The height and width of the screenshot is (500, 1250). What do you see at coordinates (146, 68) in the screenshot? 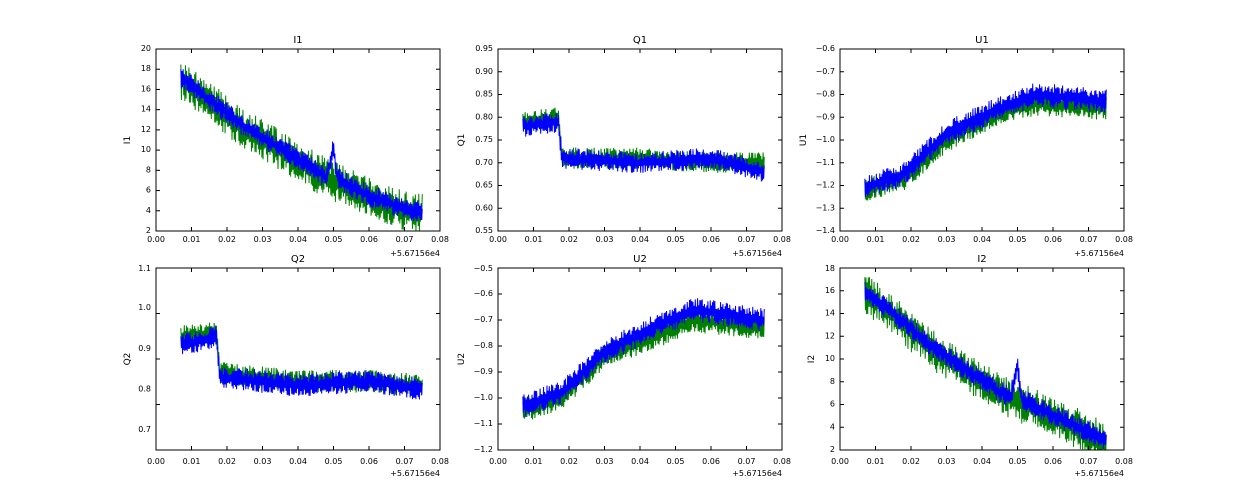
I see `y-tick-label: 18` at bounding box center [146, 68].